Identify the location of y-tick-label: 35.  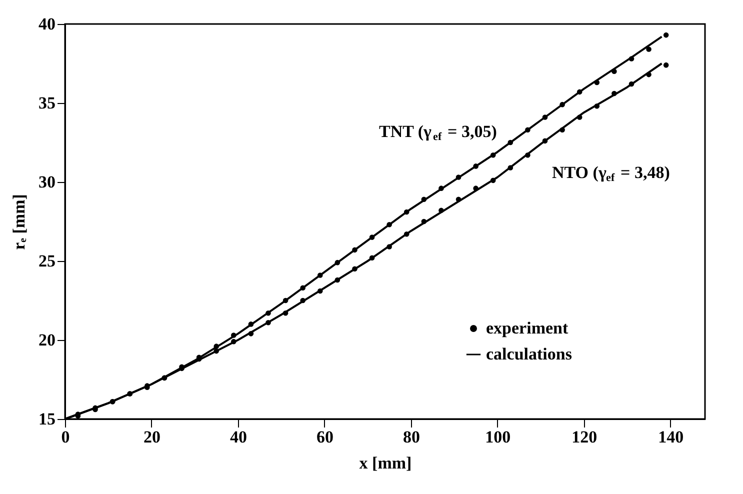
(47, 103).